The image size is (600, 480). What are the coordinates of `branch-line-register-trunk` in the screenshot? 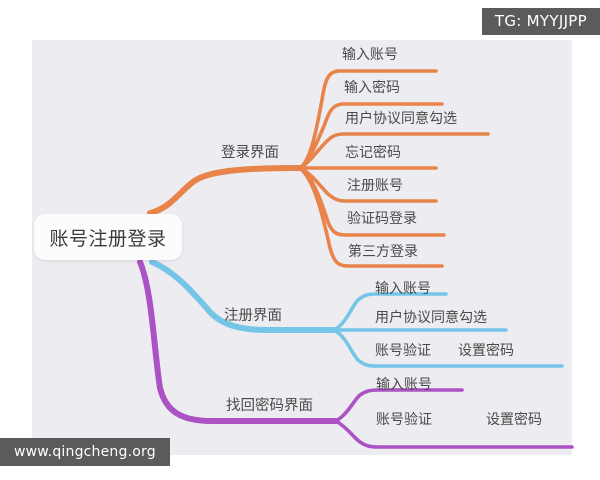 It's located at (243, 296).